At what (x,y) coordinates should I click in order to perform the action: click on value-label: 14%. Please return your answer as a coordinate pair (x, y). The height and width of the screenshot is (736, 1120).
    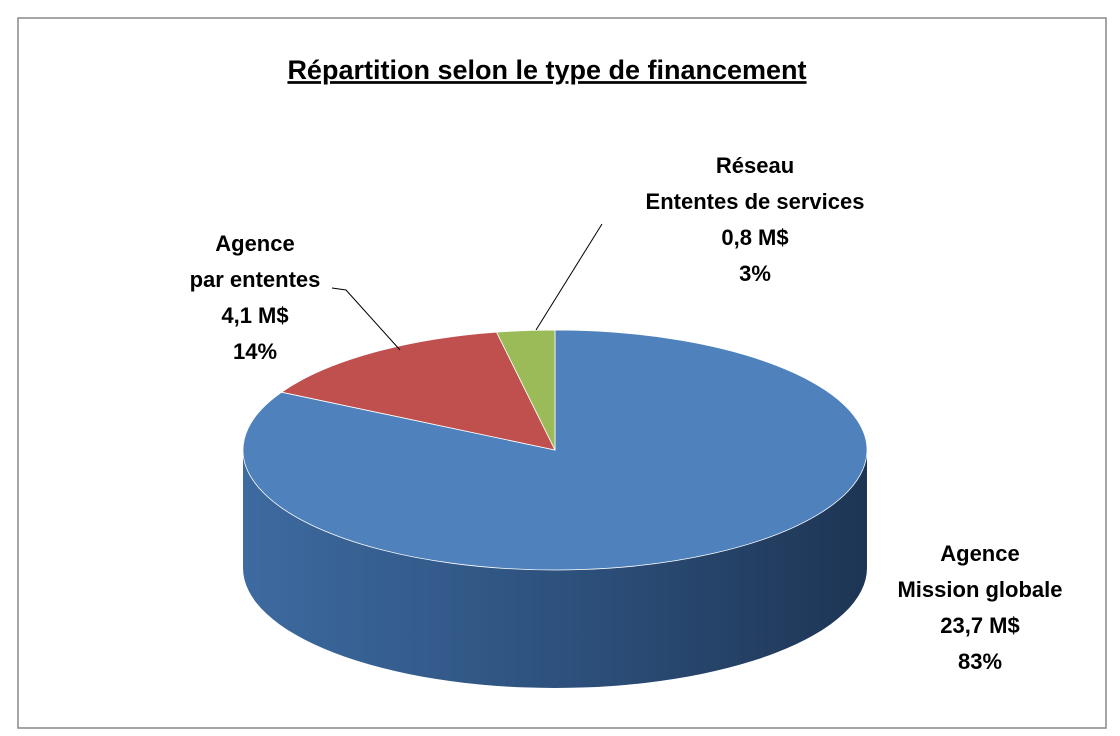
    Looking at the image, I should click on (255, 351).